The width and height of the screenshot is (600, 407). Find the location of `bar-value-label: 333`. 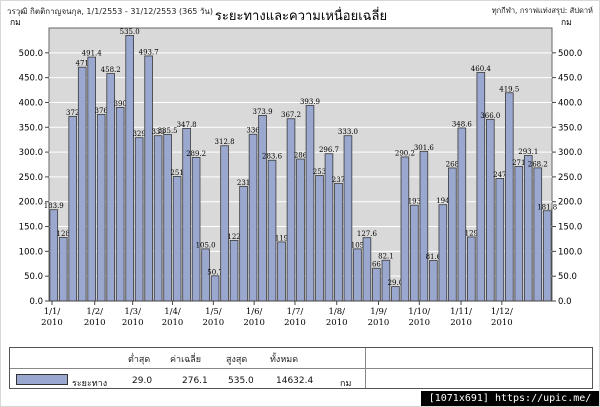

bar-value-label: 333 is located at coordinates (157, 132).